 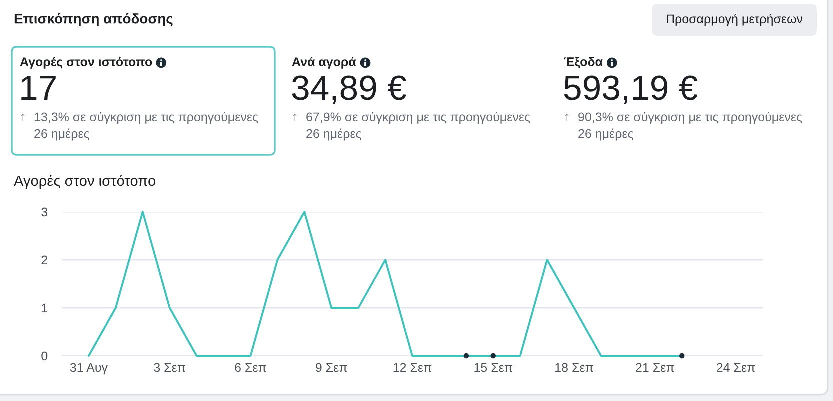 I want to click on y-tick-label: 1, so click(x=45, y=308).